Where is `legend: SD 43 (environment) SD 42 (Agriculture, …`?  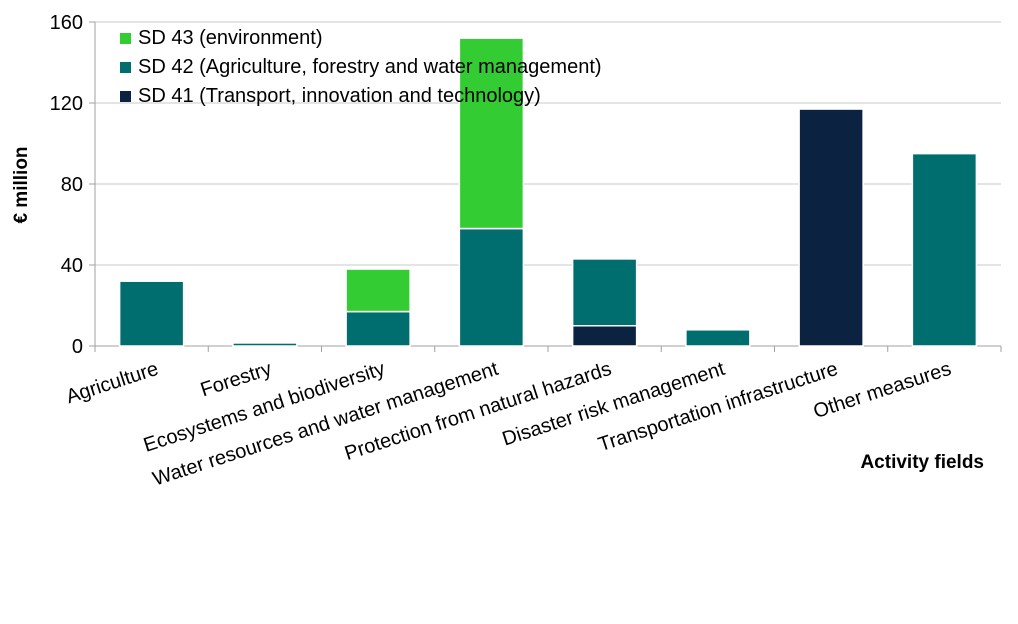 legend: SD 43 (environment) SD 42 (Agriculture, … is located at coordinates (361, 67).